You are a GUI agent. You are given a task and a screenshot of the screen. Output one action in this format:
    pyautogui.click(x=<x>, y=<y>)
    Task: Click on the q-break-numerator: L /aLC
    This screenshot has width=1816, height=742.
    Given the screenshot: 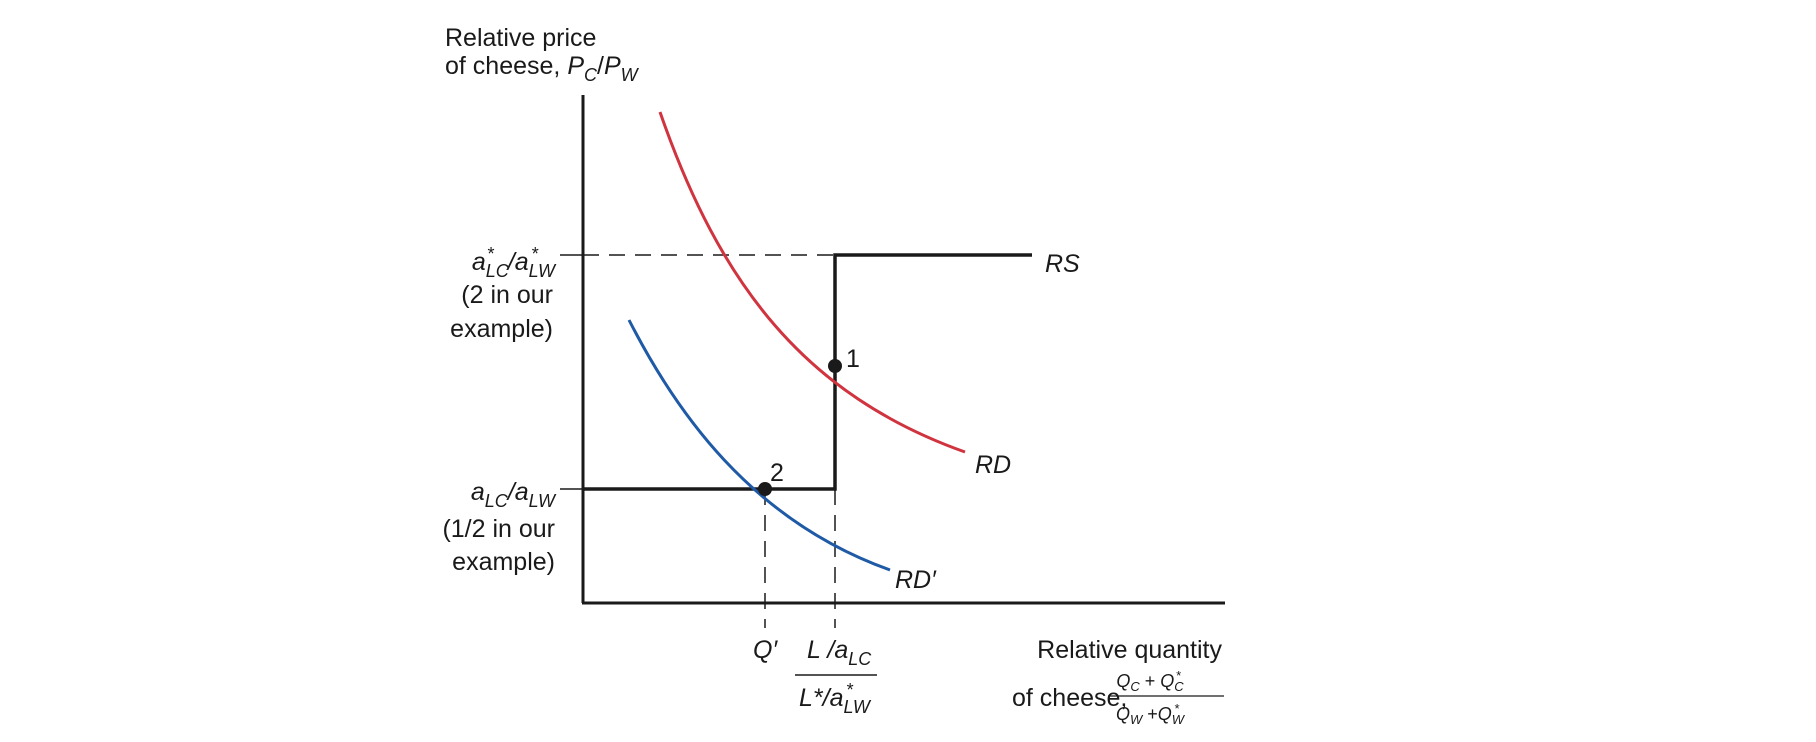 What is the action you would take?
    pyautogui.click(x=839, y=652)
    